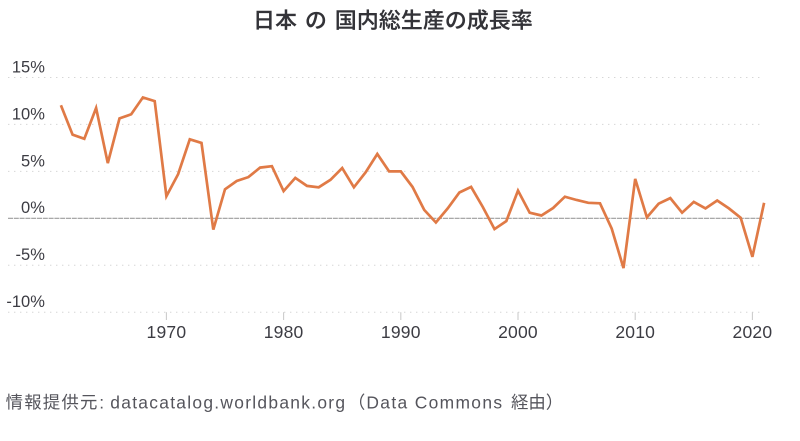  I want to click on svg-text: 2010, so click(635, 332).